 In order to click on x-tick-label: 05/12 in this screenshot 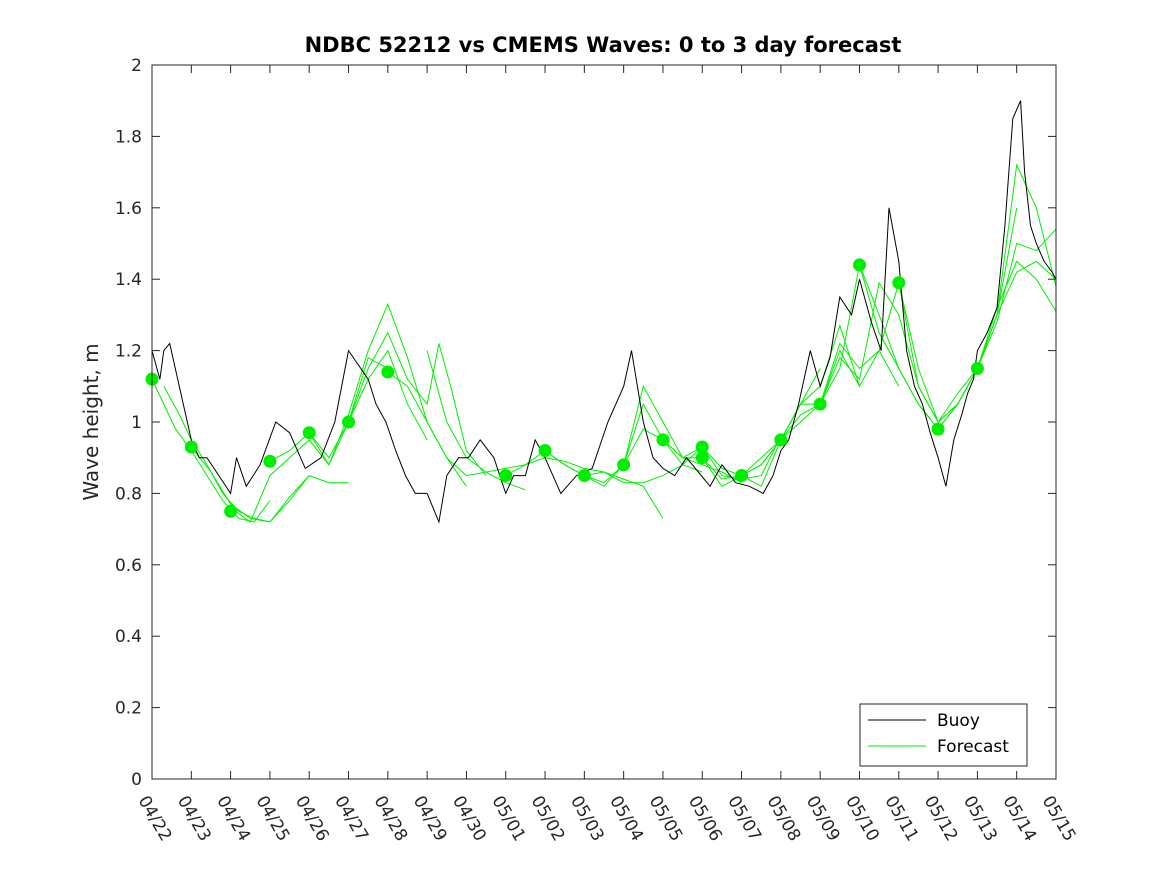, I will do `click(941, 819)`.